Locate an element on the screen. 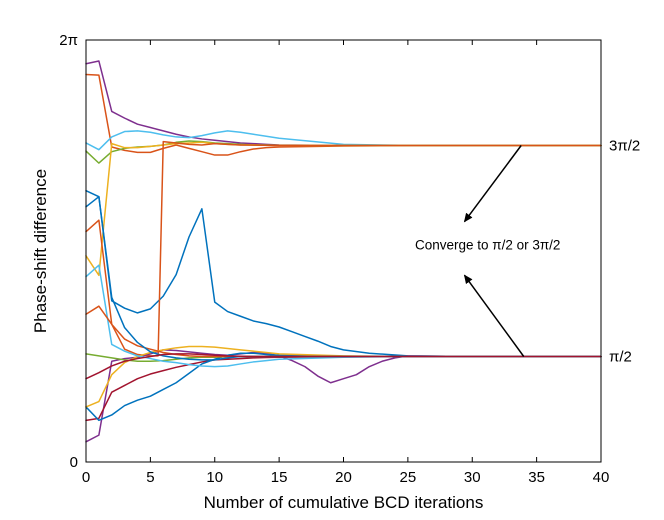  y-tick-label: 0 is located at coordinates (74, 462).